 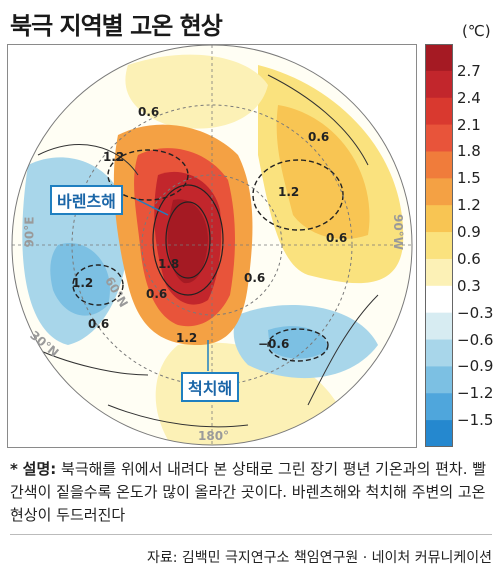 I want to click on cold-anomaly-west-core, so click(x=80, y=279).